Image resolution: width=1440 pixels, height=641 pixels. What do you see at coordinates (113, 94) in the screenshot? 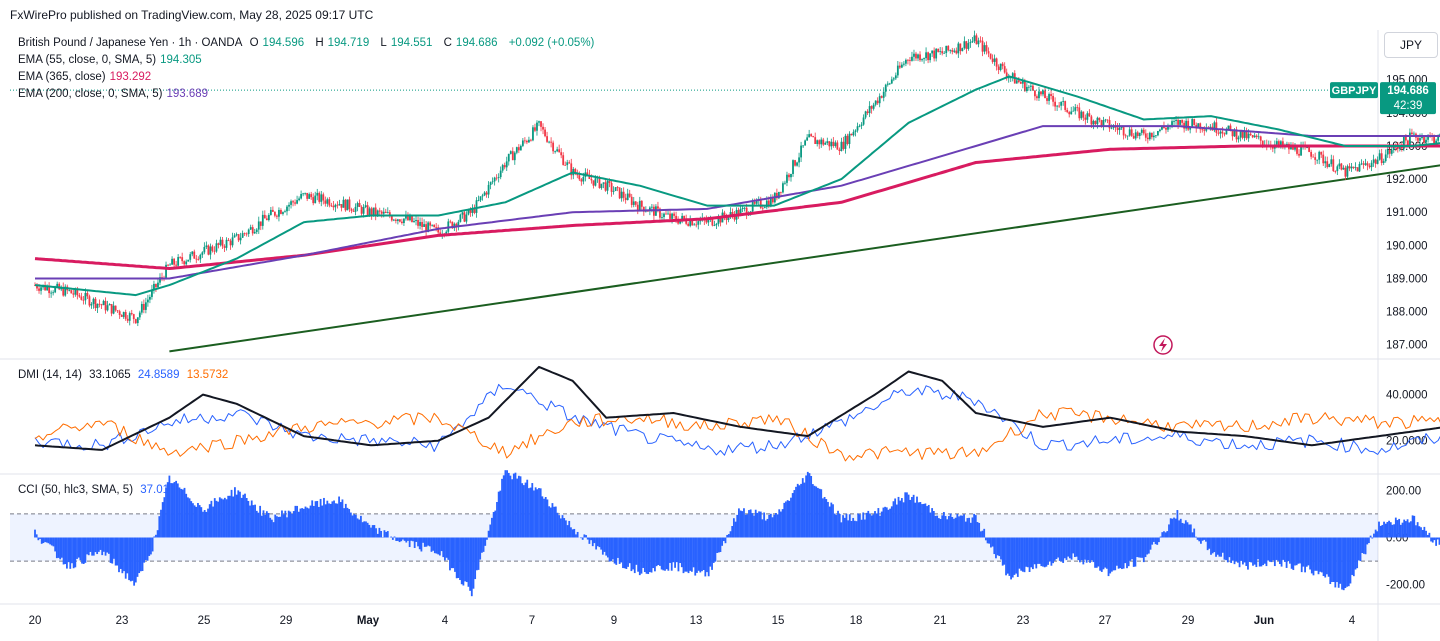
I see `ema200-legend: EMA (200, close, 0, SMA, 5) 193.689` at bounding box center [113, 94].